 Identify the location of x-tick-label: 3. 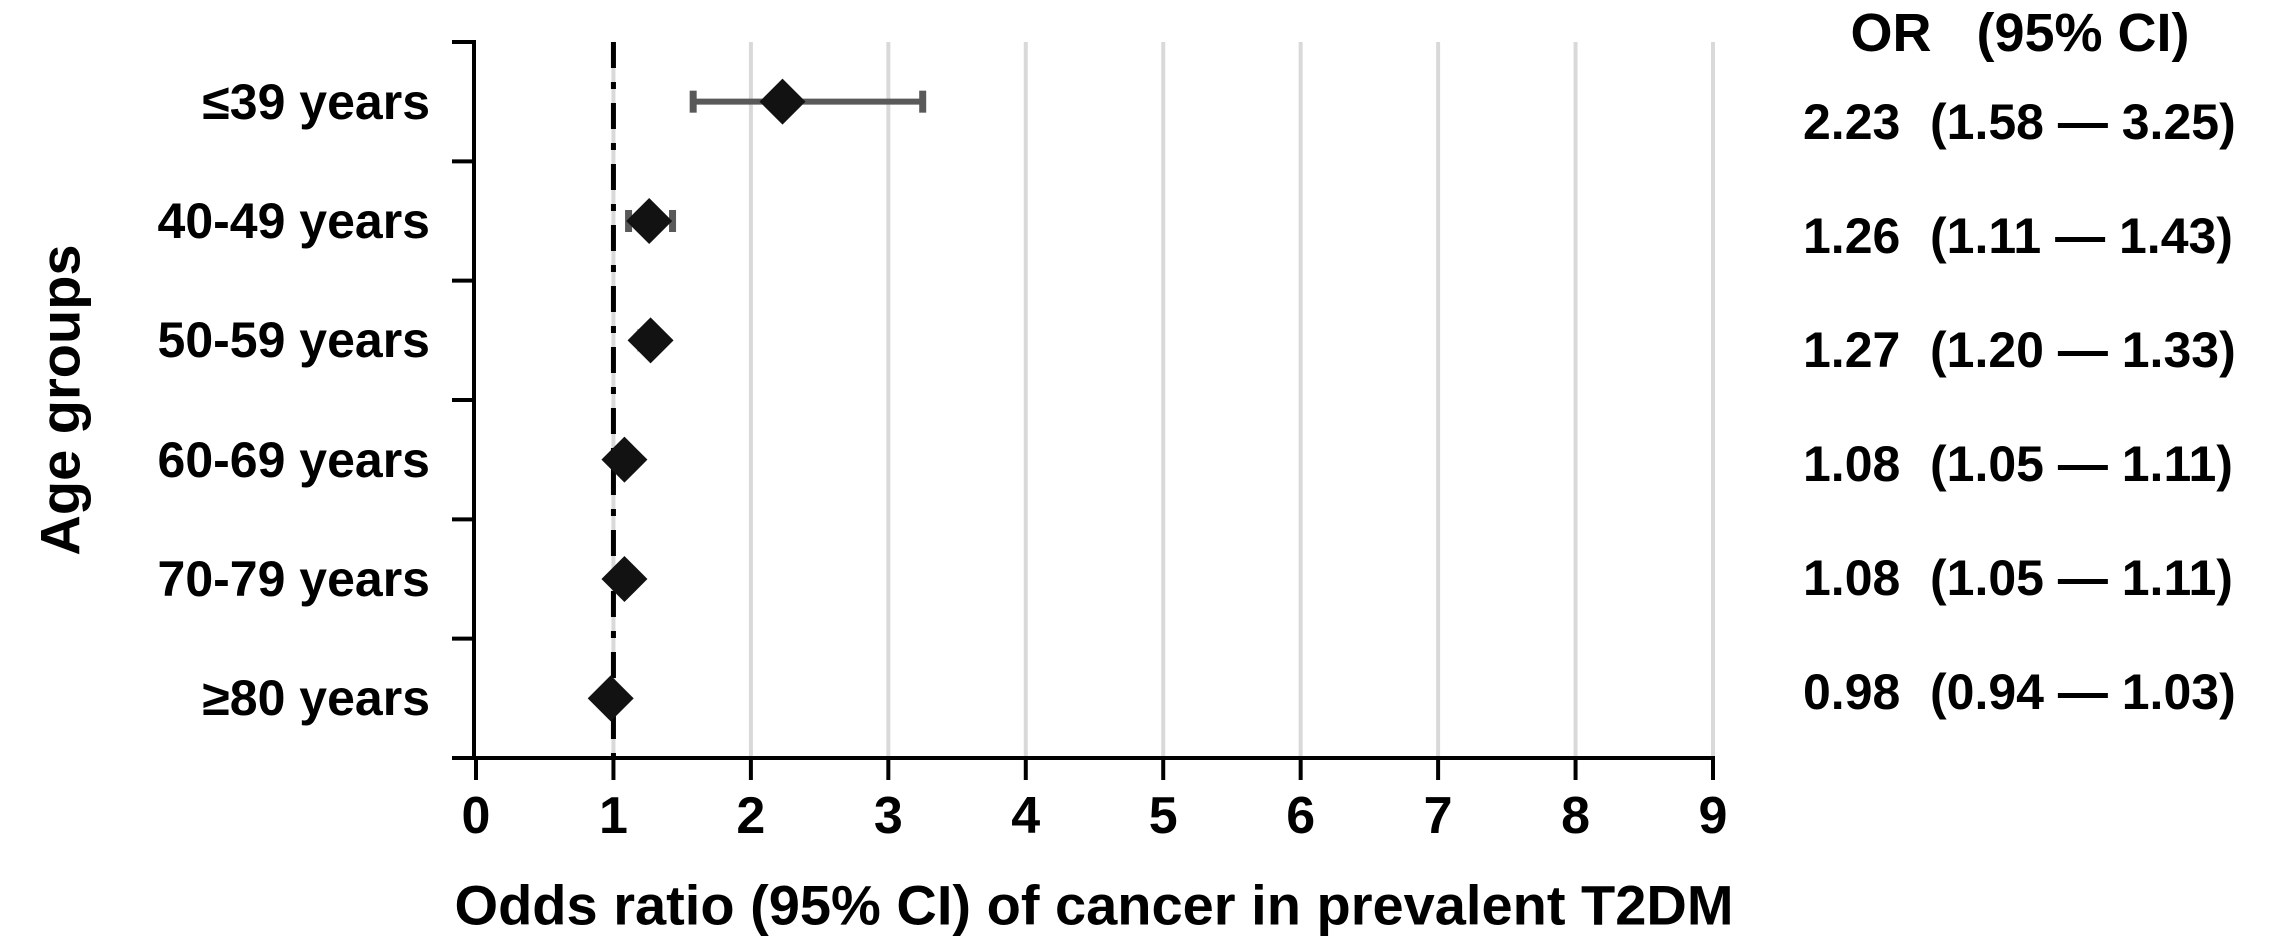
(888, 816).